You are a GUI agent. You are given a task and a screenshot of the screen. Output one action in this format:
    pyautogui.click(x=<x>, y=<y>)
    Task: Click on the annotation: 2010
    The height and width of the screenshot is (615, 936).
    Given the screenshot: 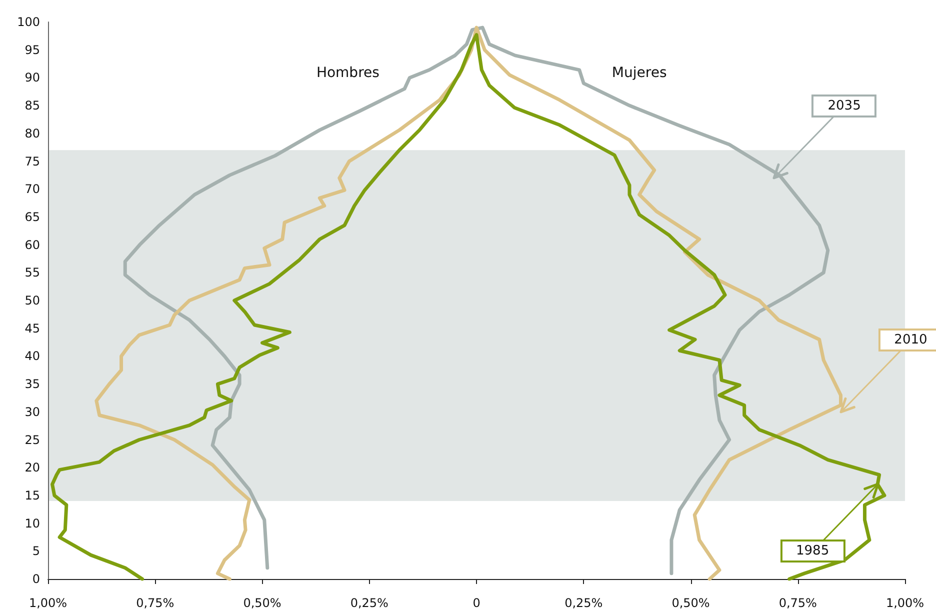 What is the action you would take?
    pyautogui.click(x=907, y=340)
    